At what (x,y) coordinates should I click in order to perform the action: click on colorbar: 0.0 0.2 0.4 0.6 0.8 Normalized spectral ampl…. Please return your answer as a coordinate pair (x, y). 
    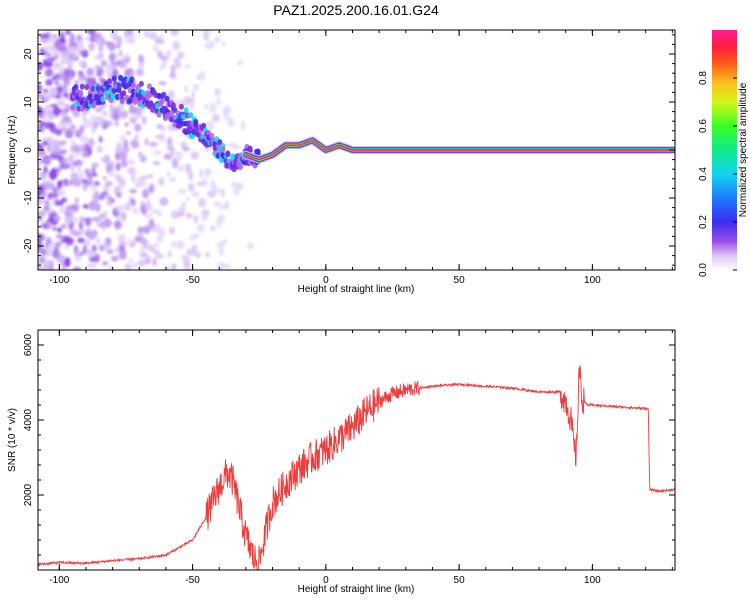
    Looking at the image, I should click on (723, 153).